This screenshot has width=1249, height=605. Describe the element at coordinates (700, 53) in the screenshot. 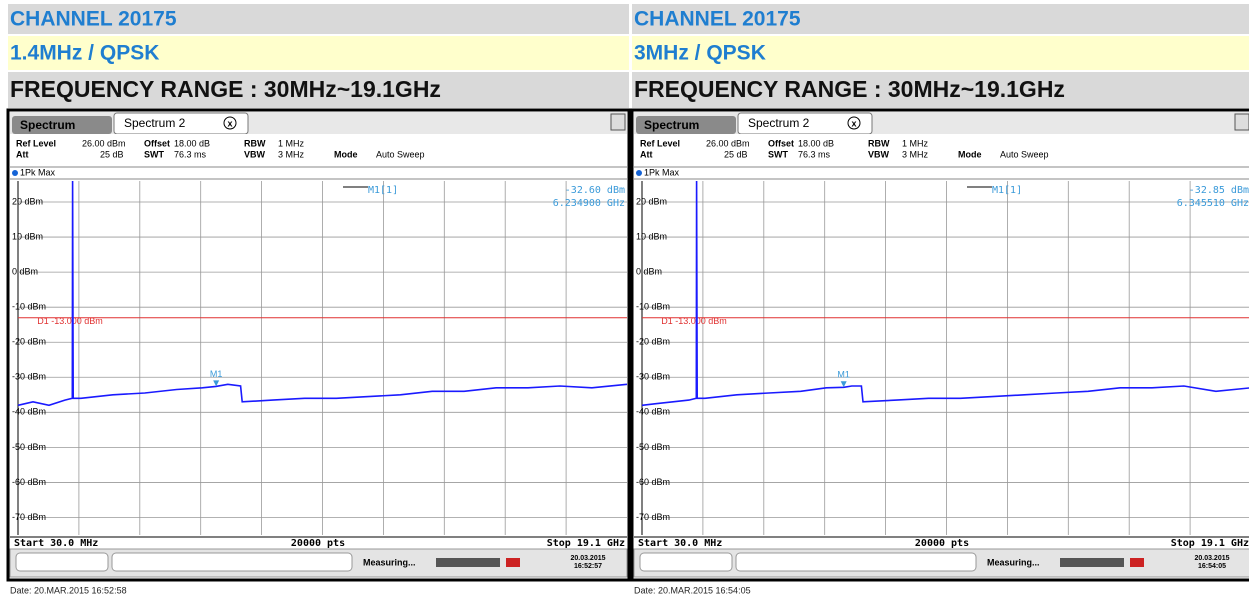

I see `mode: 3MHz / QPSK` at that location.